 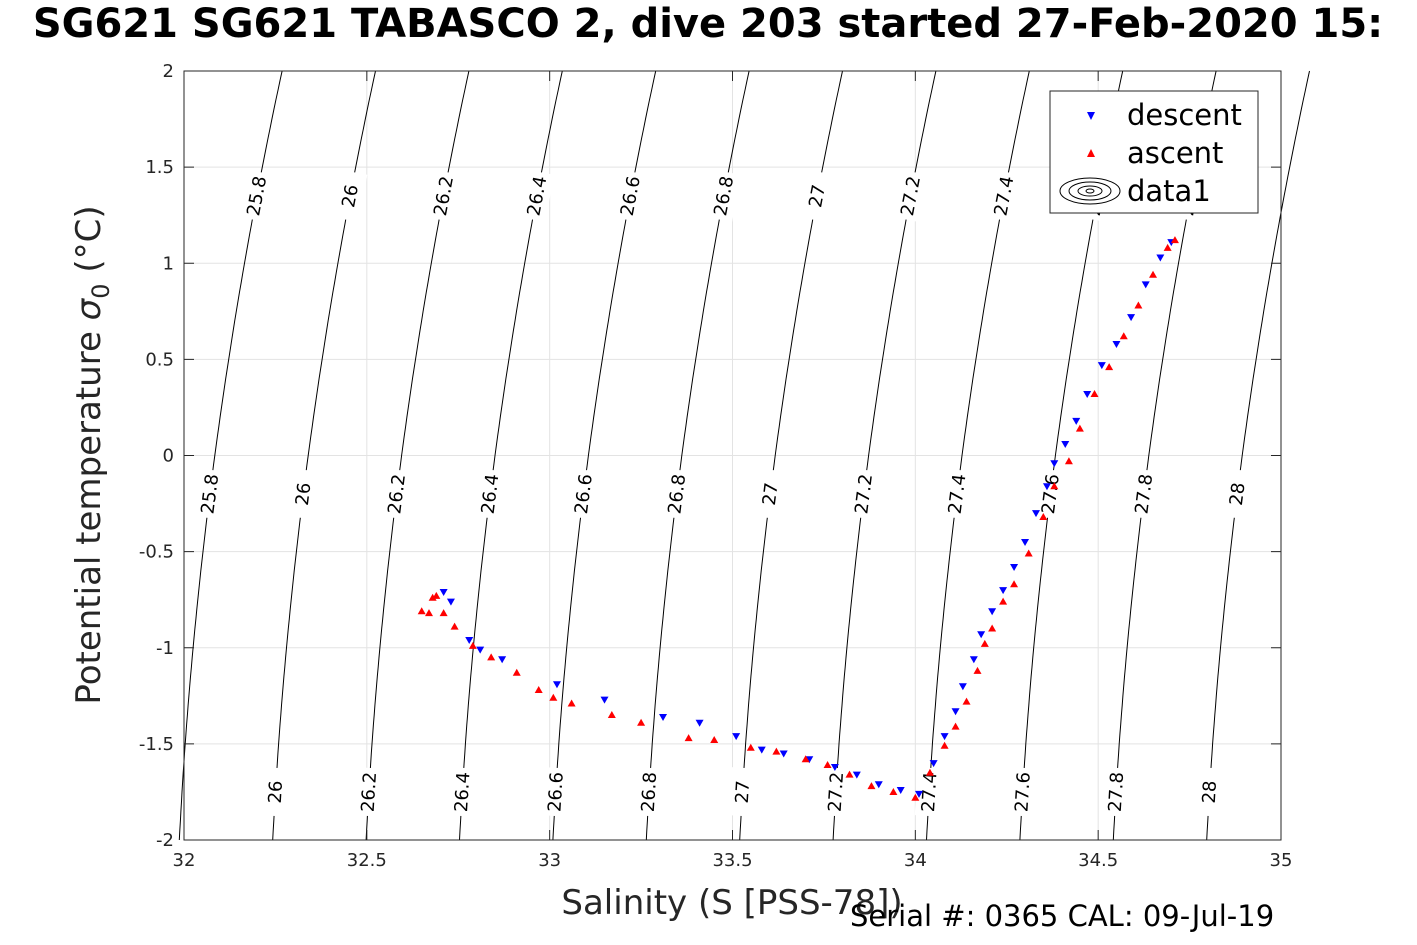 I want to click on legend-data1-label: data1, so click(x=1169, y=191).